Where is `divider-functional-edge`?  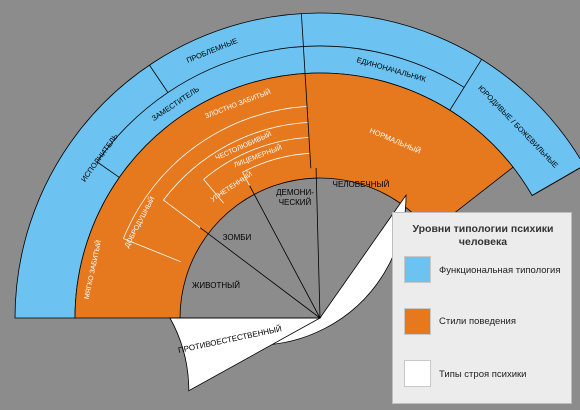
divider-functional-edge is located at coordinates (555, 181).